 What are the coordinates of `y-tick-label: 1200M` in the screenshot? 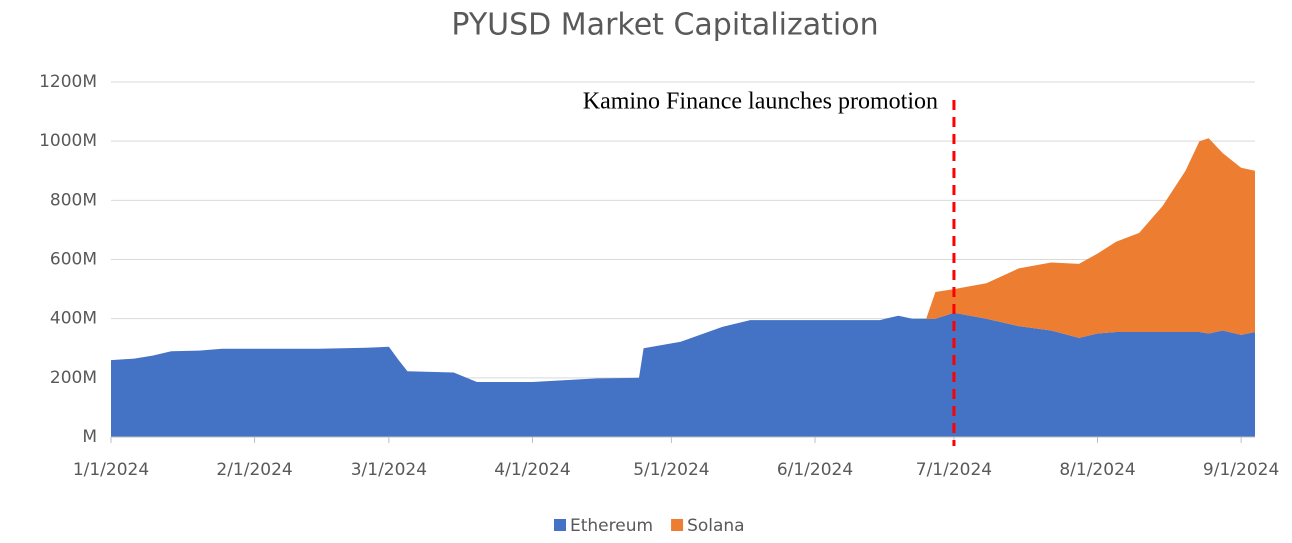 It's located at (68, 82).